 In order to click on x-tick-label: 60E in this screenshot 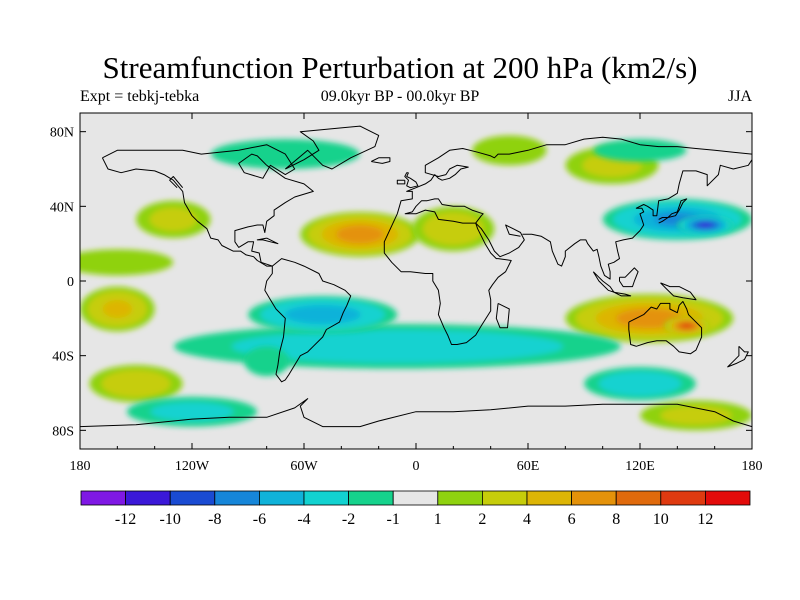, I will do `click(528, 466)`.